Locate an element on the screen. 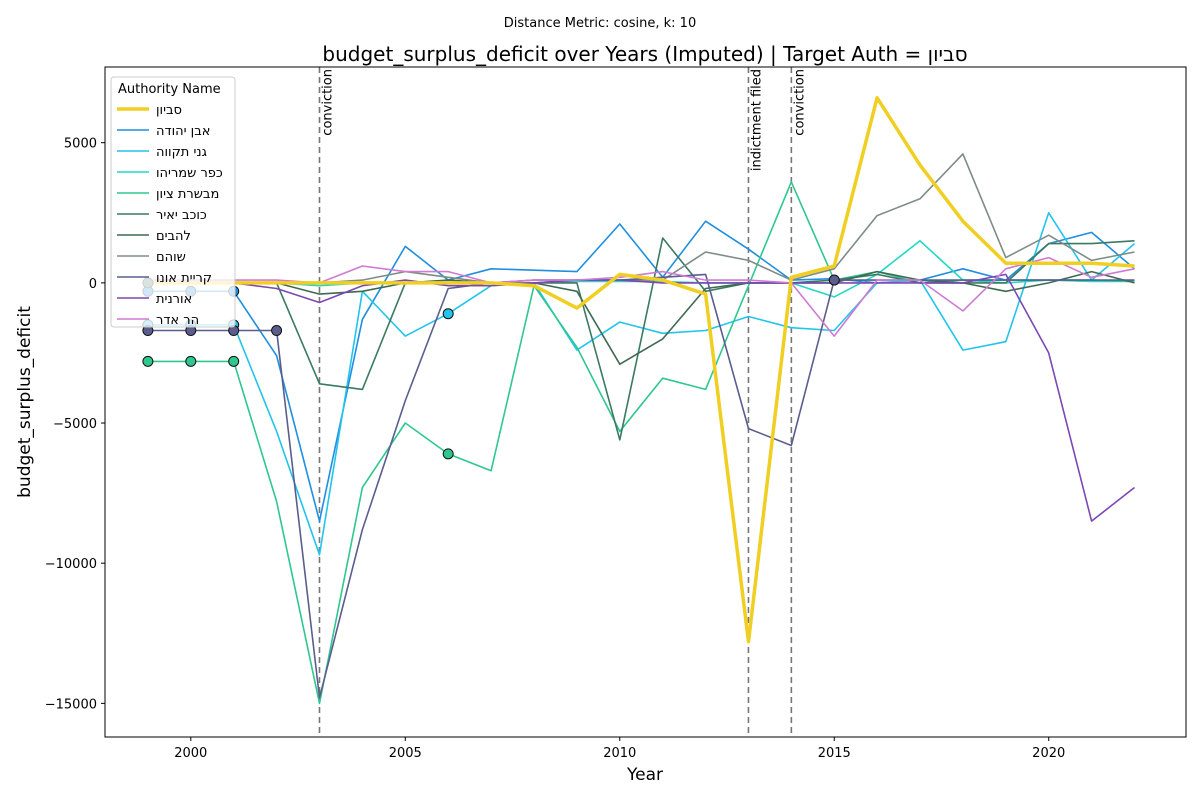  y-tick-label: −15000 is located at coordinates (71, 704).